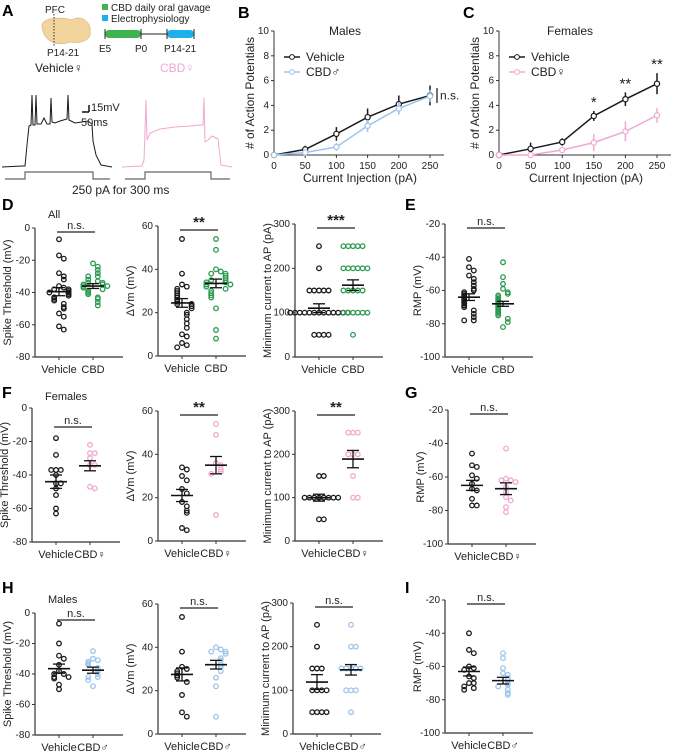 This screenshot has height=756, width=675. Describe the element at coordinates (274, 166) in the screenshot. I see `x-tick-label: 0` at that location.